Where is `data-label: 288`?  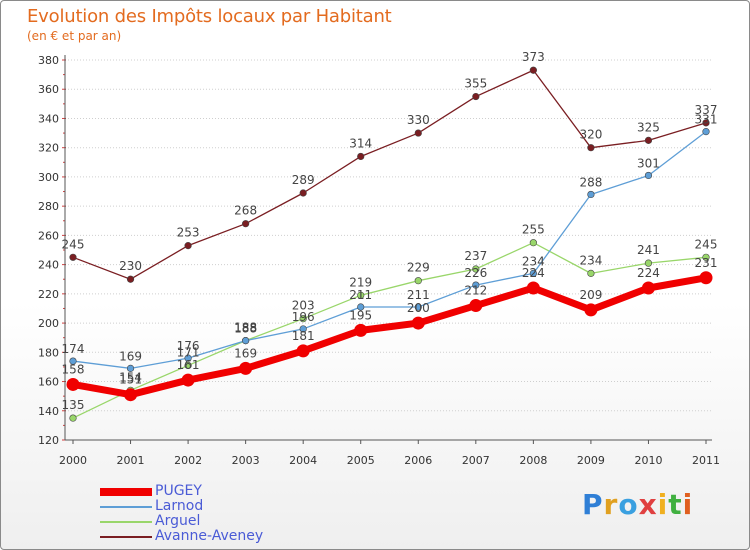 data-label: 288 is located at coordinates (590, 182).